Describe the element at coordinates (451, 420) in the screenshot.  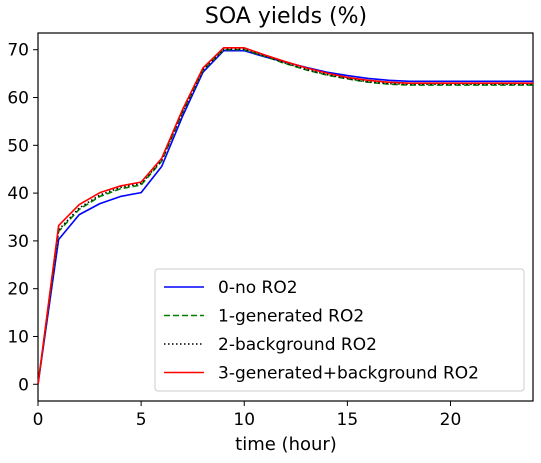
I see `x-tick-label: 20` at that location.